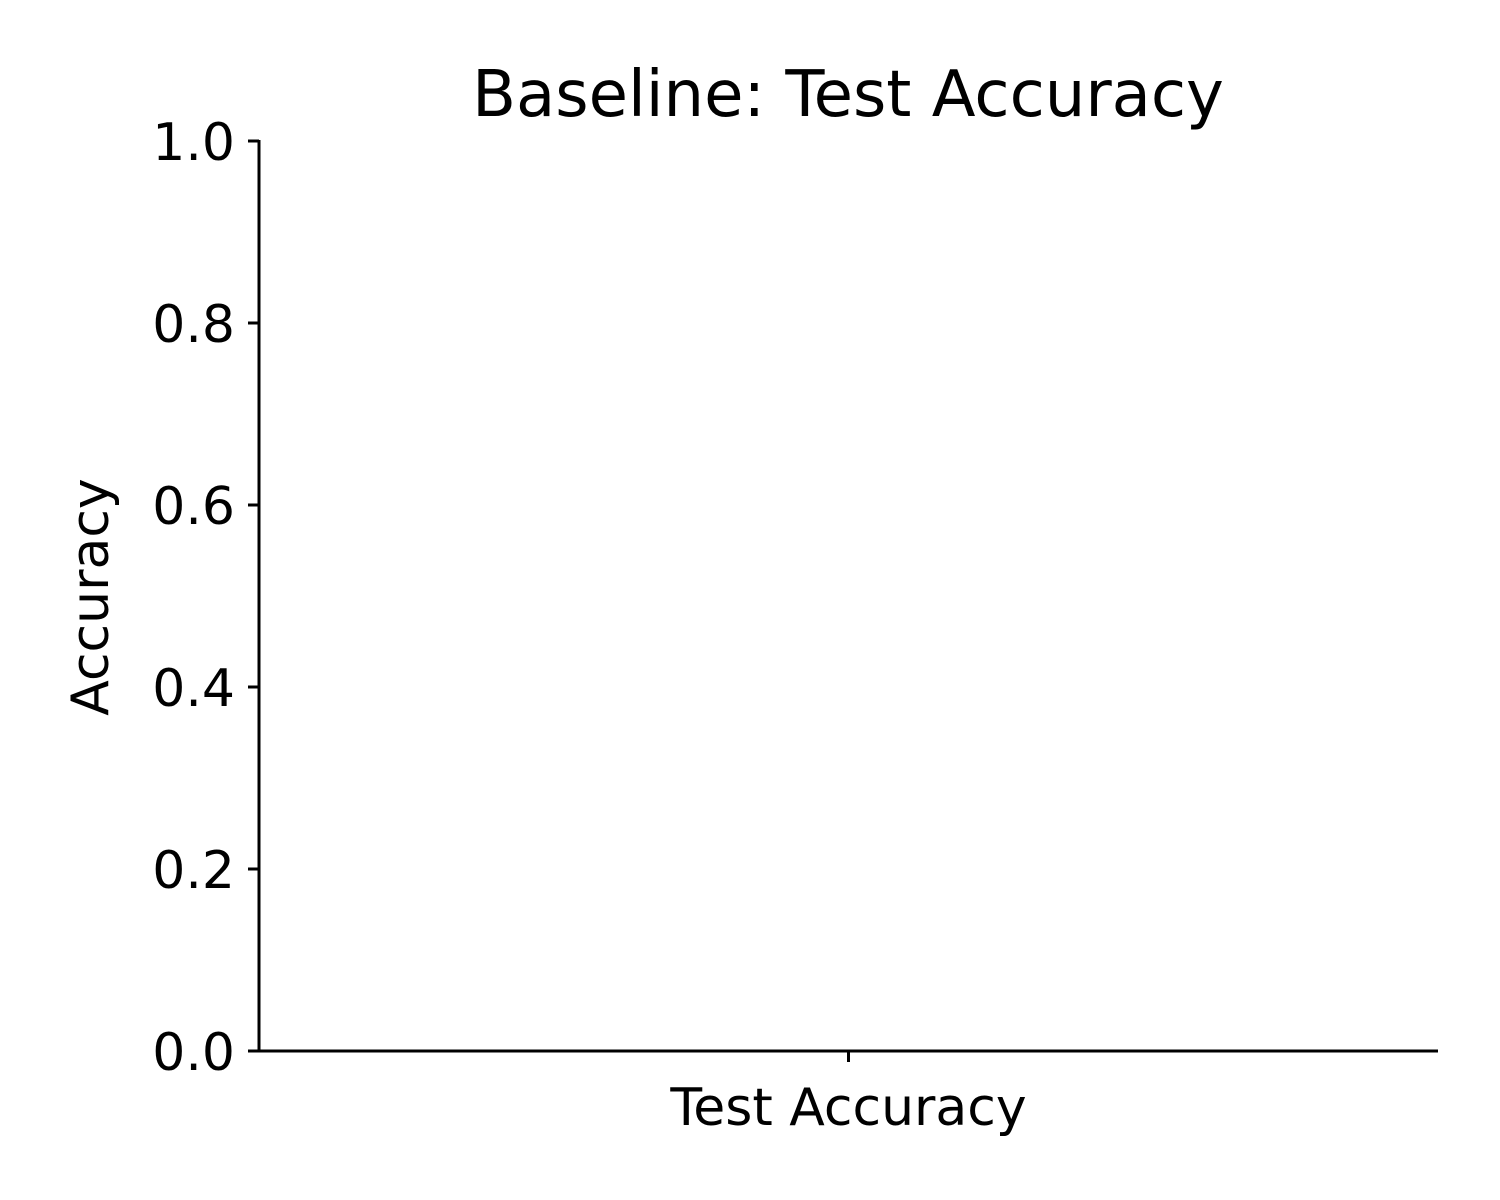 This screenshot has height=1200, width=1500. Describe the element at coordinates (848, 95) in the screenshot. I see `chart-title: Baseline: Test Accuracy` at that location.